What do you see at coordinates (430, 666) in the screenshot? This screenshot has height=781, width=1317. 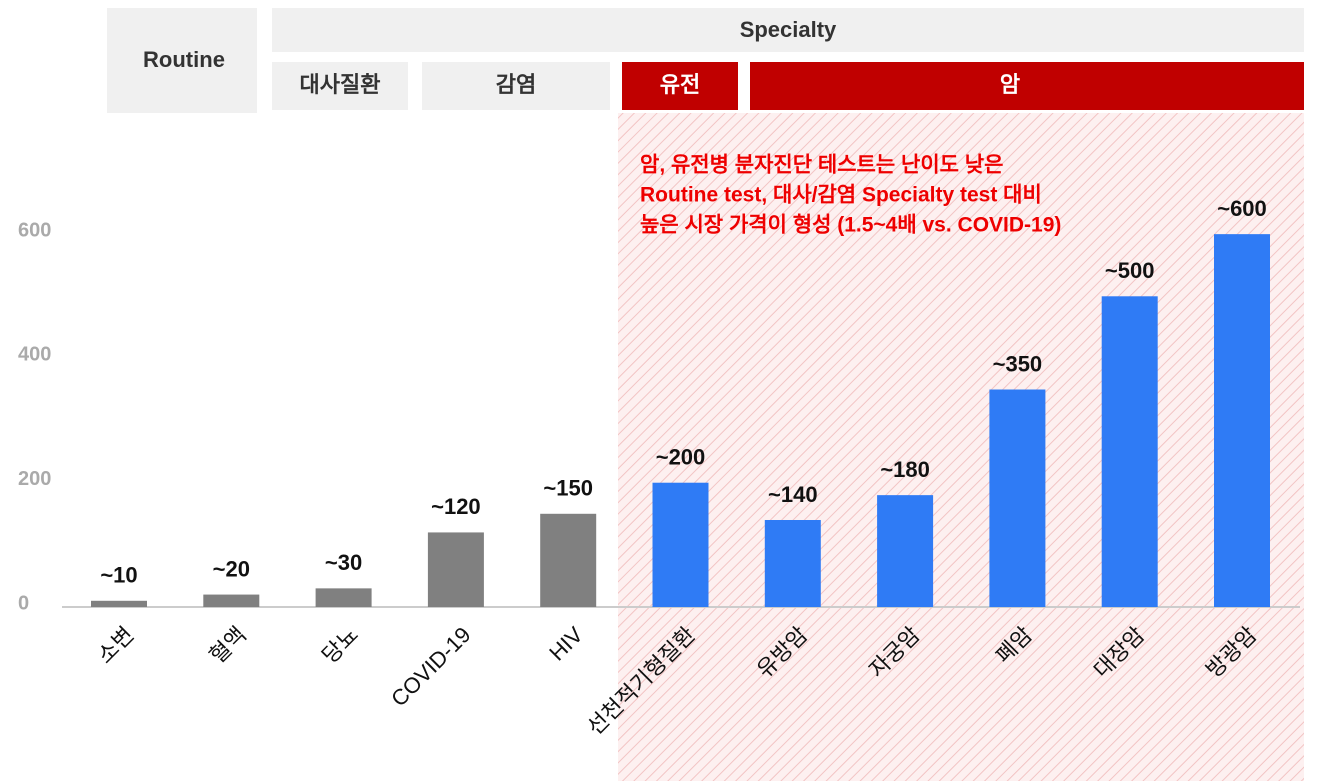 I see `x-tick-label: COVID-19` at bounding box center [430, 666].